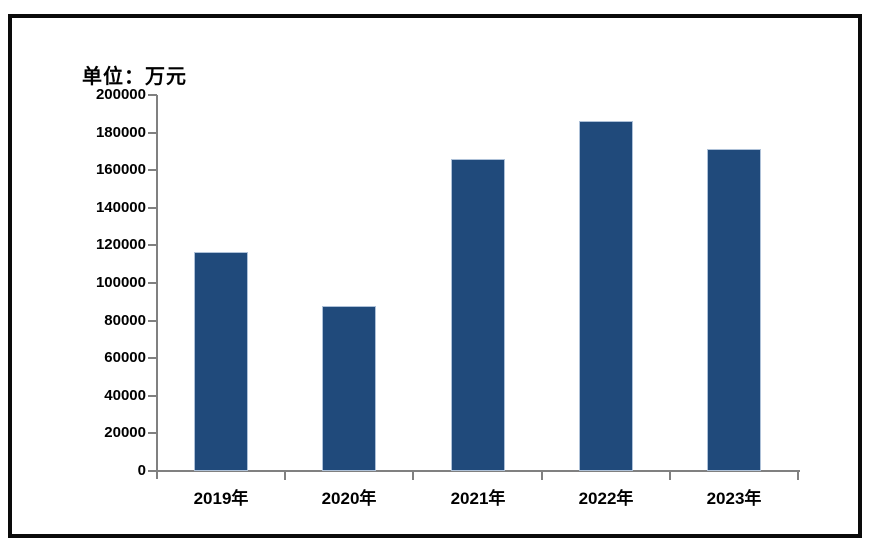 This screenshot has width=882, height=552. Describe the element at coordinates (125, 358) in the screenshot. I see `y-axis-tick-label: 60000` at that location.